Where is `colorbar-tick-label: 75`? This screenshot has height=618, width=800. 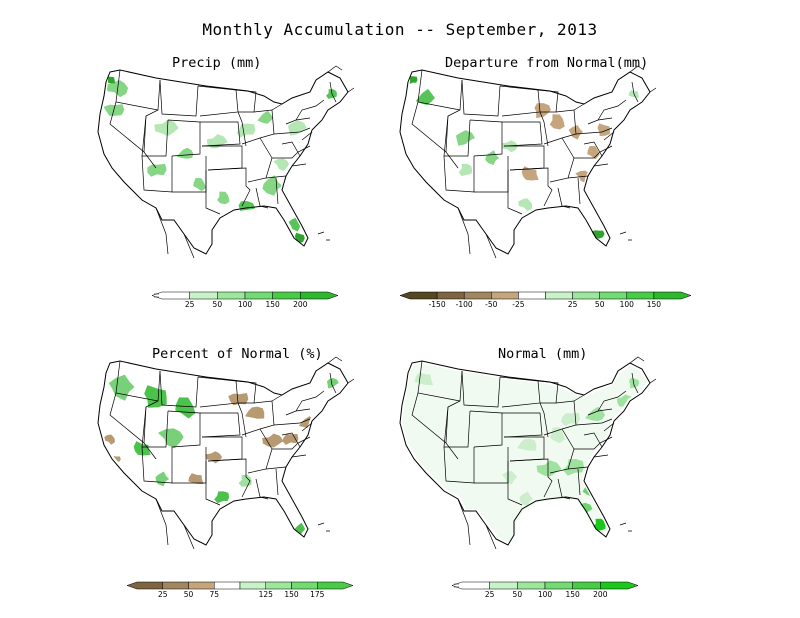 colorbar-tick-label: 75 is located at coordinates (214, 594).